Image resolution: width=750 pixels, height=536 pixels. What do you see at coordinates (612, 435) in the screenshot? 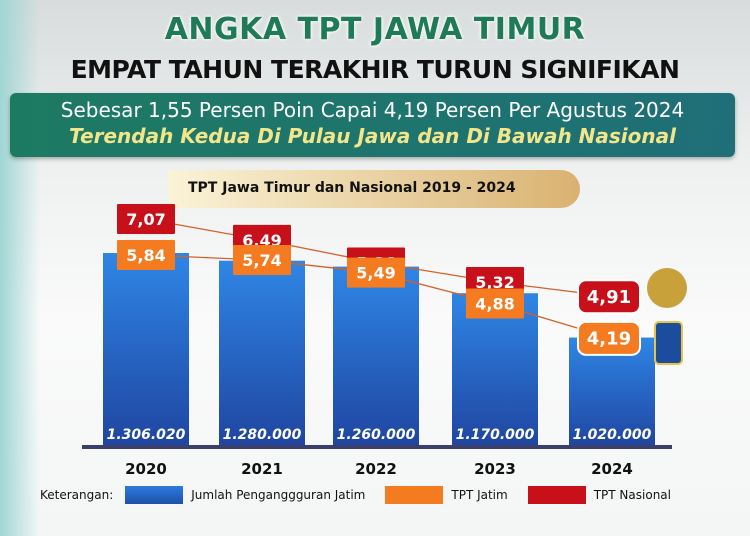
I see `bar-value-label: 1.020.000` at bounding box center [612, 435].